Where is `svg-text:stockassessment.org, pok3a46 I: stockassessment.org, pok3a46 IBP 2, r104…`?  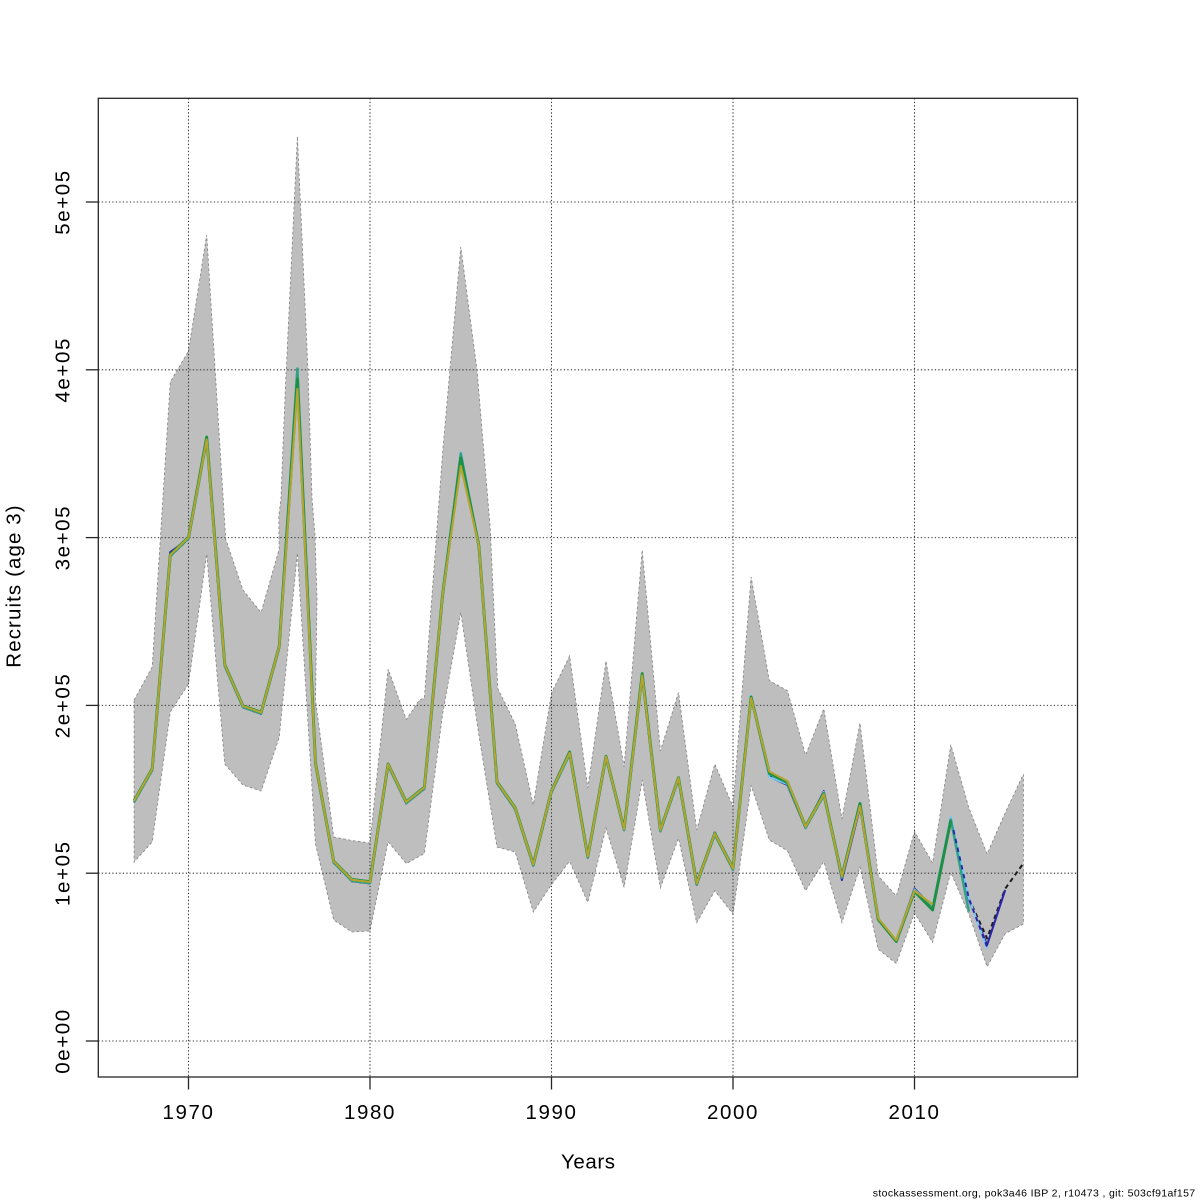
svg-text:stockassessment.org, pok3a46 I: stockassessment.org, pok3a46 IBP 2, r104… is located at coordinates (1034, 1194).